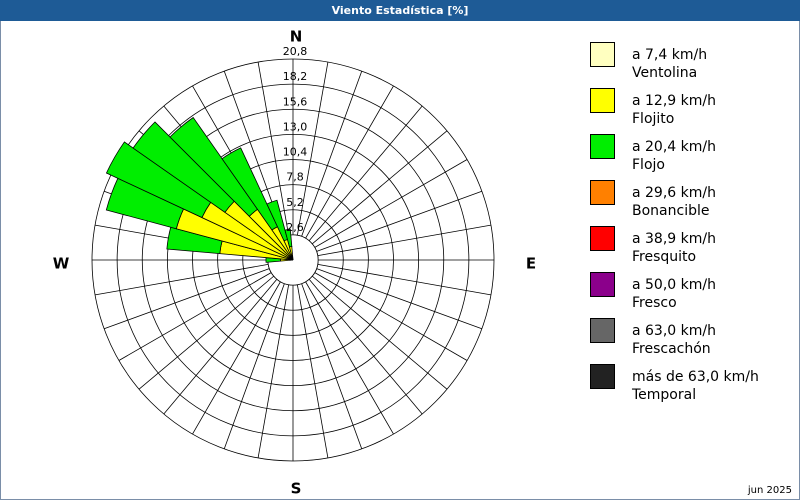  What do you see at coordinates (295, 51) in the screenshot?
I see `r-tick-label: 20,8` at bounding box center [295, 51].